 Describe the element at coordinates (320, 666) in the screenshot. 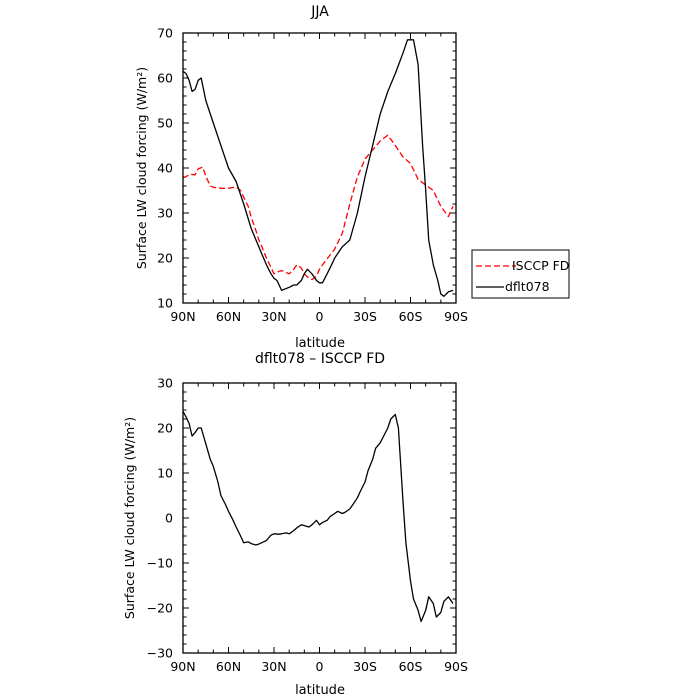

I see `bottom-x-tick-label: 0` at that location.